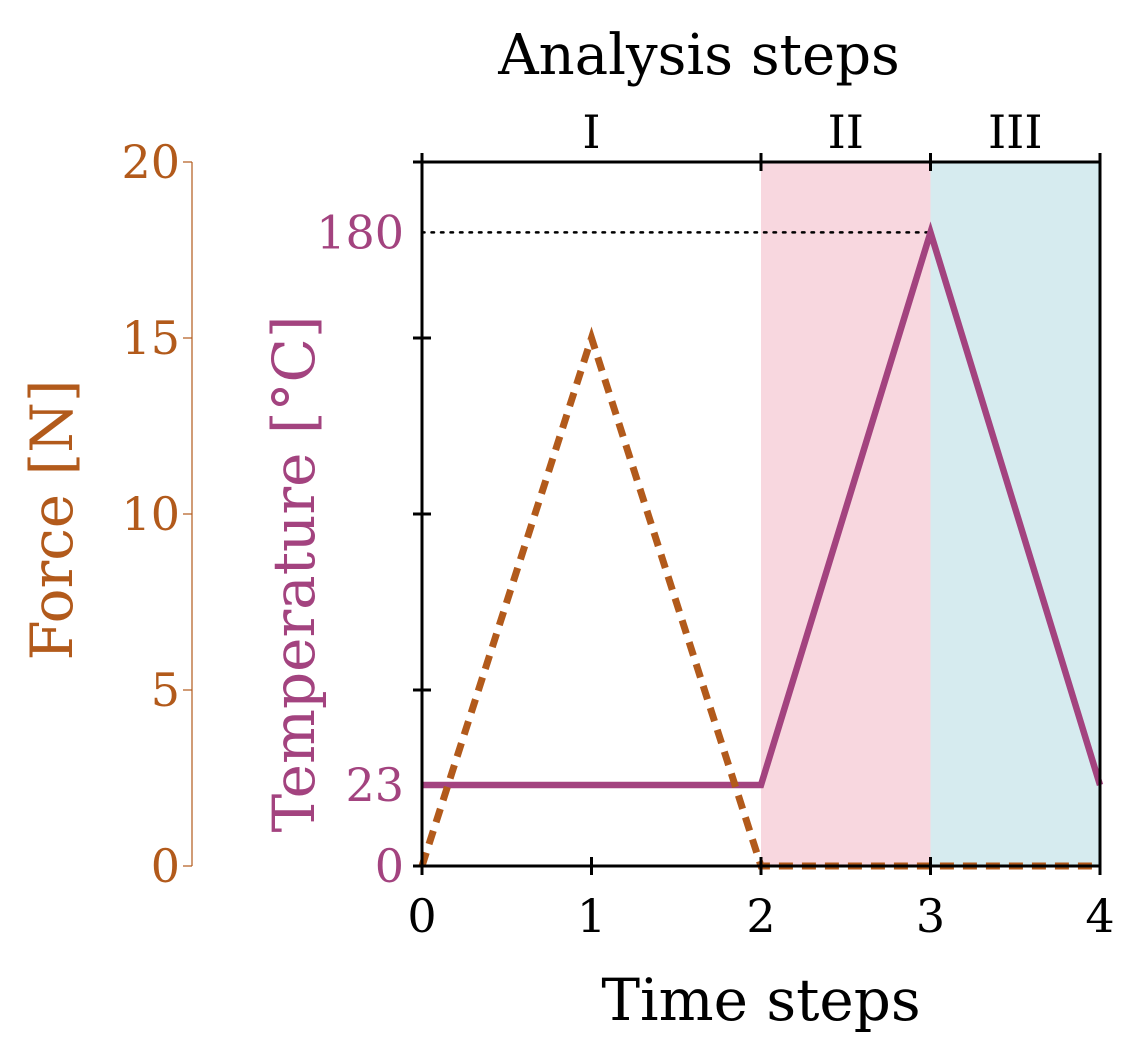 Image resolution: width=1140 pixels, height=1043 pixels. What do you see at coordinates (760, 916) in the screenshot?
I see `x-tick-label-2: 2` at bounding box center [760, 916].